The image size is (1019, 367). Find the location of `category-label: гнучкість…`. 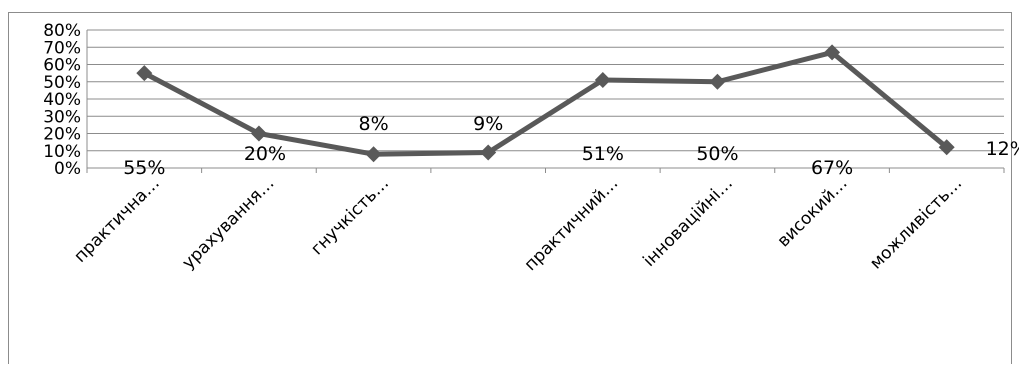

category-label: гнучкість… is located at coordinates (350, 216).